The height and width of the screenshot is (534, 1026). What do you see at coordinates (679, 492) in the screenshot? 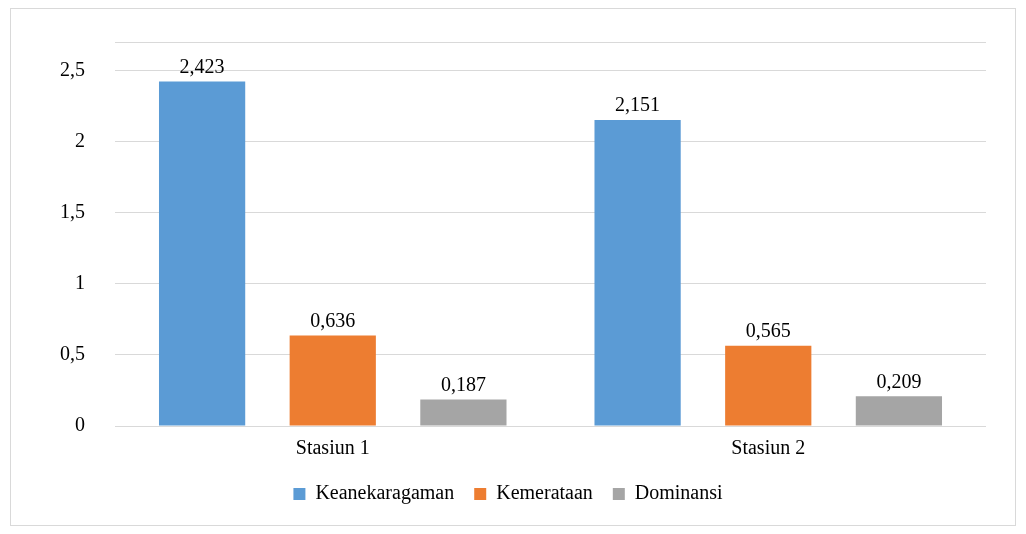
I see `legend-label: Dominansi` at bounding box center [679, 492].